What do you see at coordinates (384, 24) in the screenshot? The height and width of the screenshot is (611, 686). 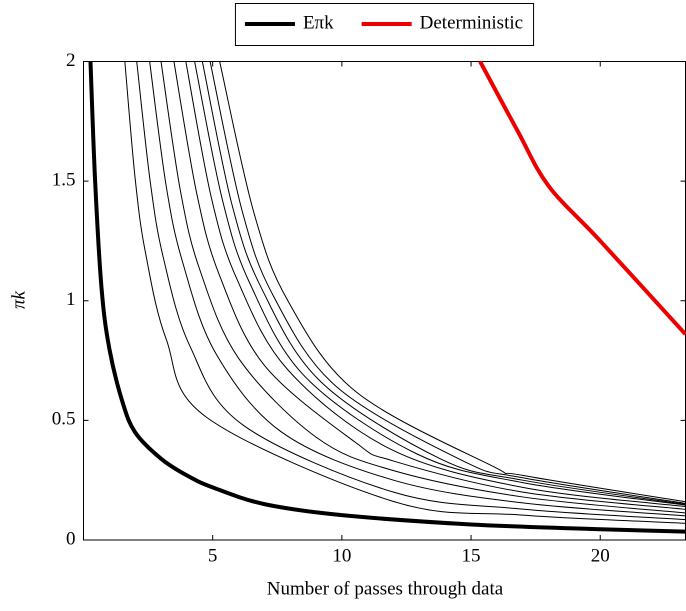 I see `legend: Eπk Deterministic` at bounding box center [384, 24].